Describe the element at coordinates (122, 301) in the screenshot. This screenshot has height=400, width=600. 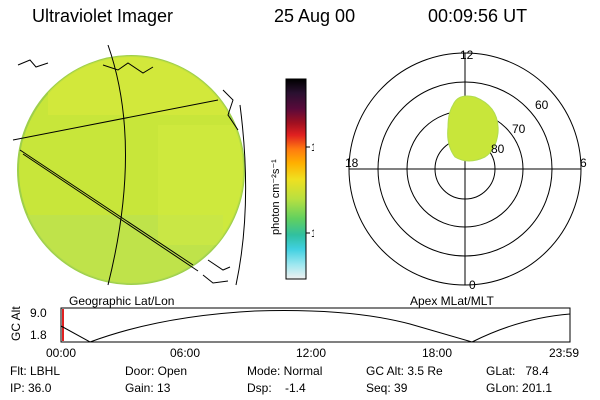
I see `geo-caption: Geographic Lat/Lon` at that location.